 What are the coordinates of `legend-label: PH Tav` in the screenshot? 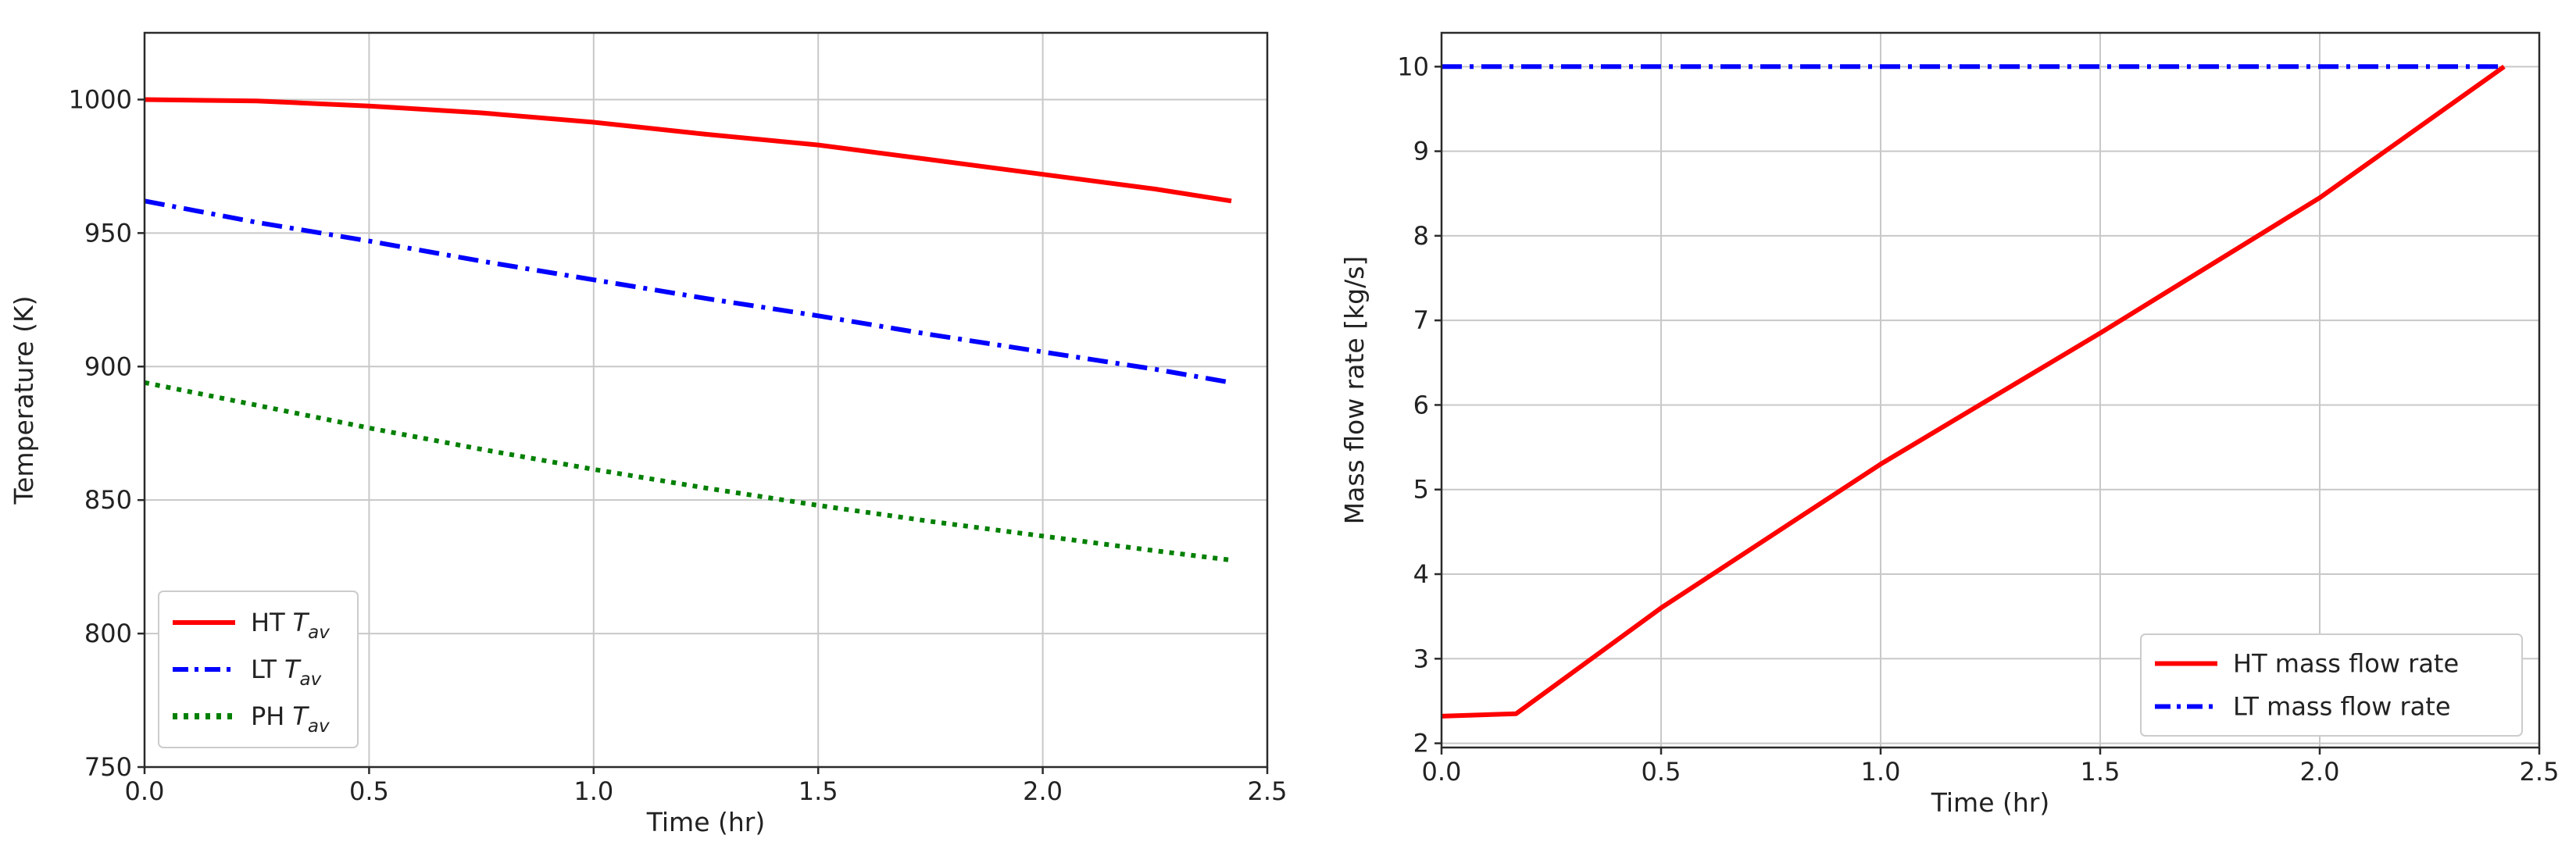 It's located at (291, 719).